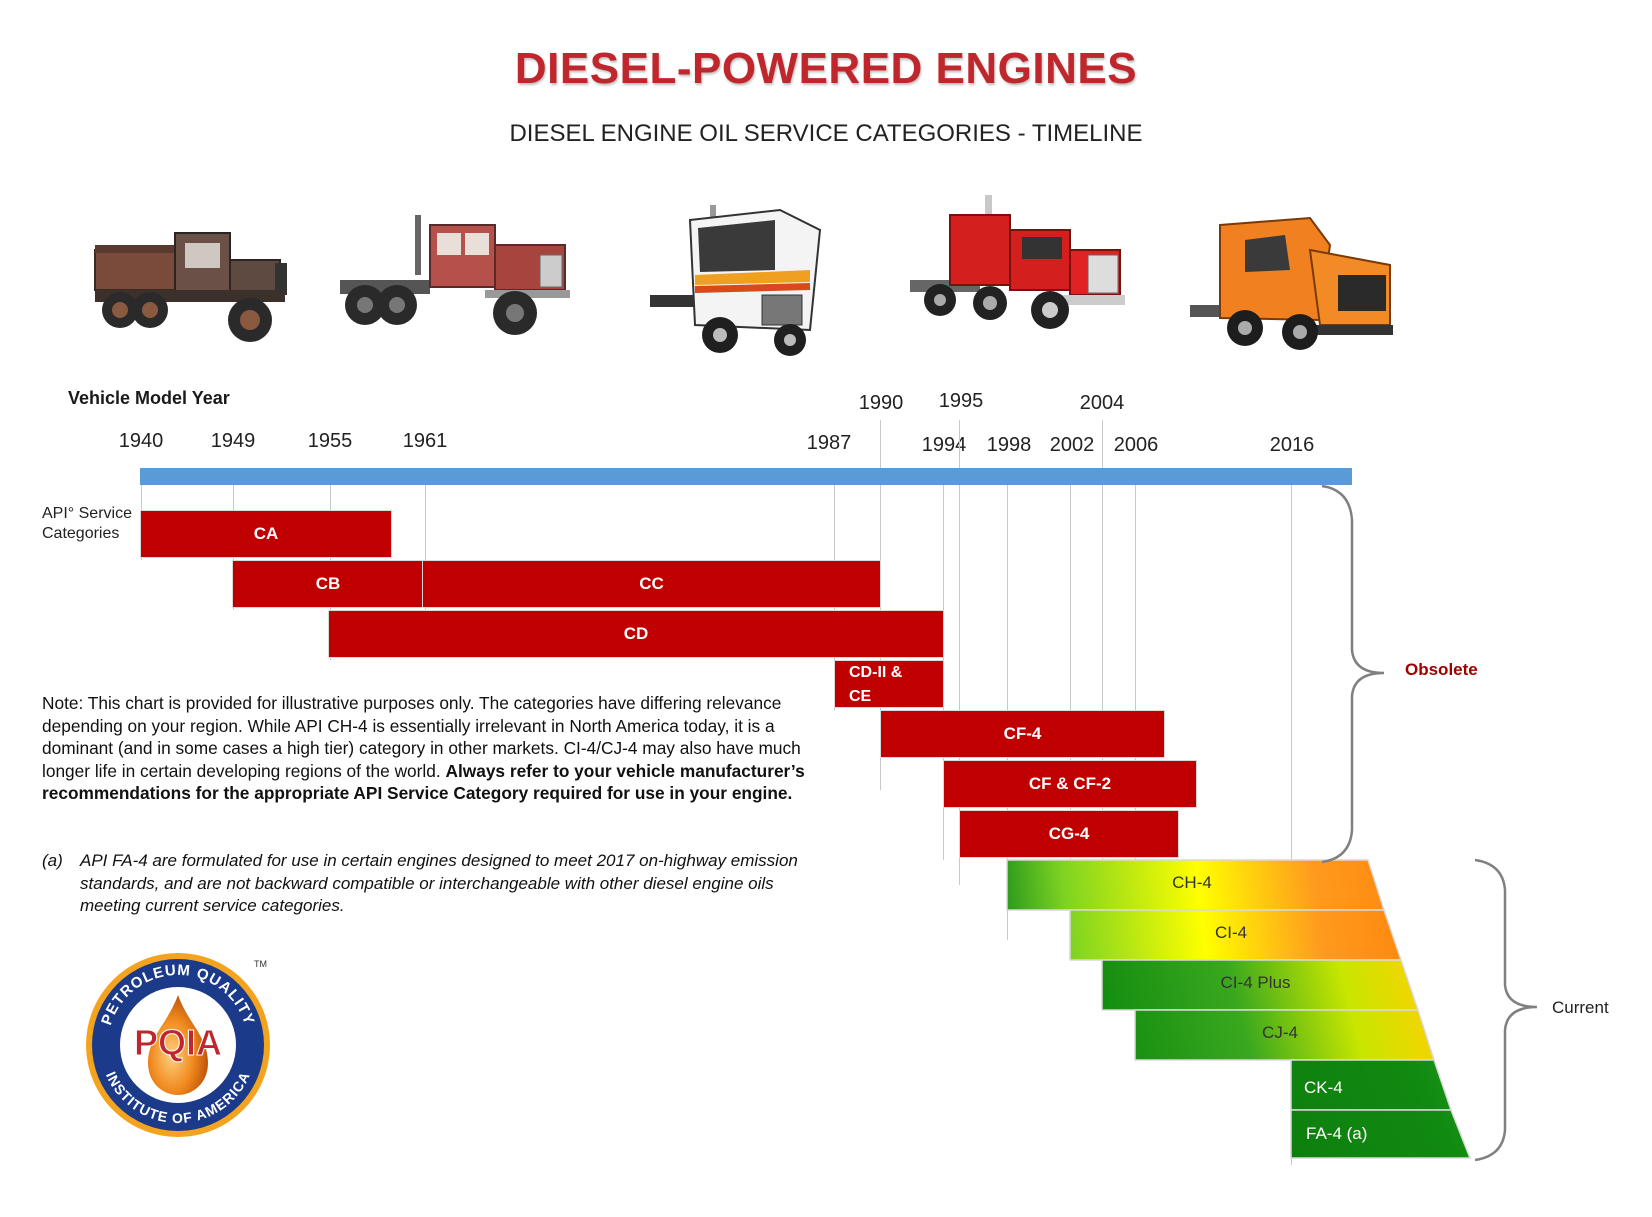  I want to click on obsolete-label: Obsolete, so click(1441, 669).